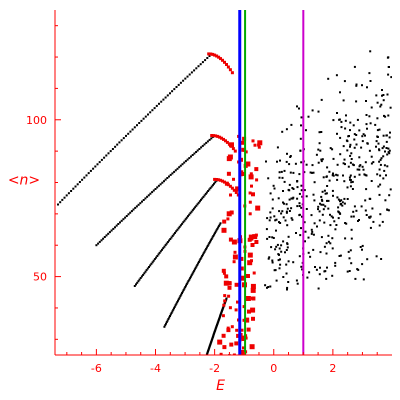 This screenshot has height=400, width=400. Describe the element at coordinates (155, 368) in the screenshot. I see `x-tick-label: -4` at that location.